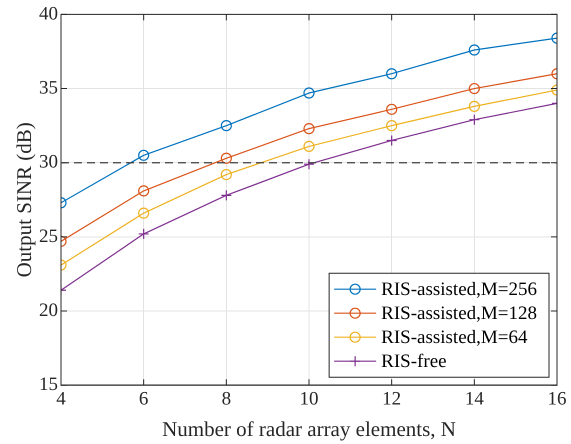 The height and width of the screenshot is (444, 571). I want to click on x-tick-label: 12, so click(392, 399).